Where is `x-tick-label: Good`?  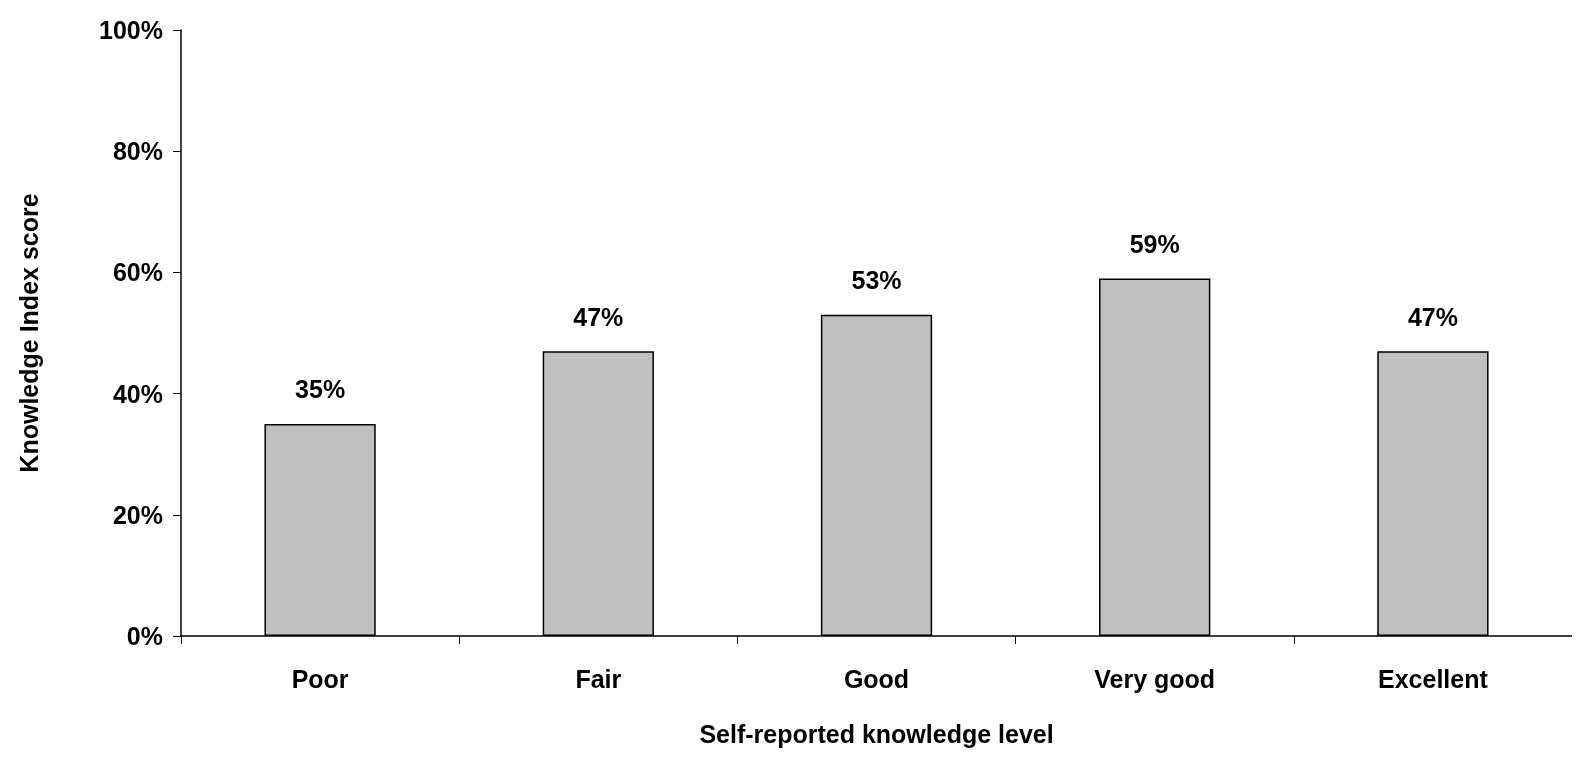 x-tick-label: Good is located at coordinates (876, 678).